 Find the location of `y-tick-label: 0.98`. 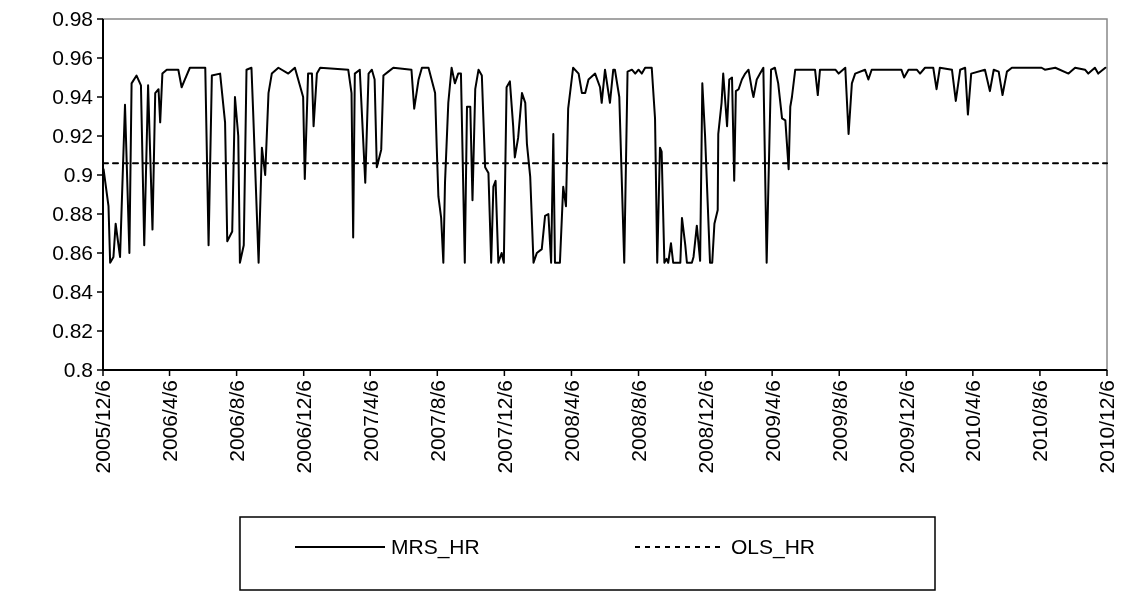

y-tick-label: 0.98 is located at coordinates (72, 19).